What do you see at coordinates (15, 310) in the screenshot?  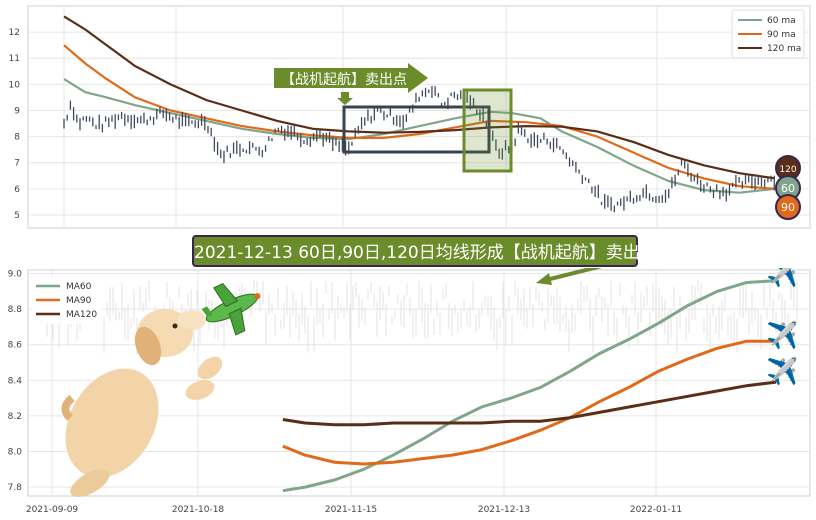 I see `bottom-y-tick-label: 8.8` at bounding box center [15, 310].